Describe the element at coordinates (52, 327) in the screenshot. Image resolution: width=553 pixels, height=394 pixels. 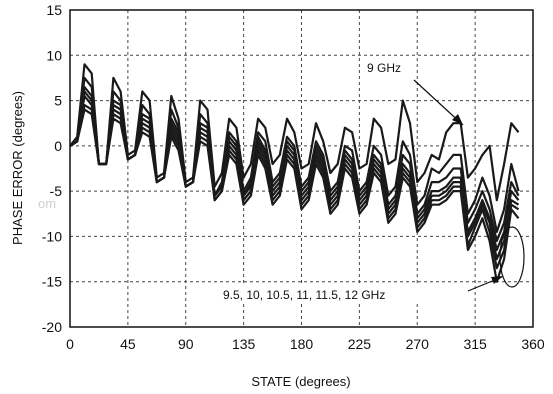
I see `y-tick-label: -20` at that location.